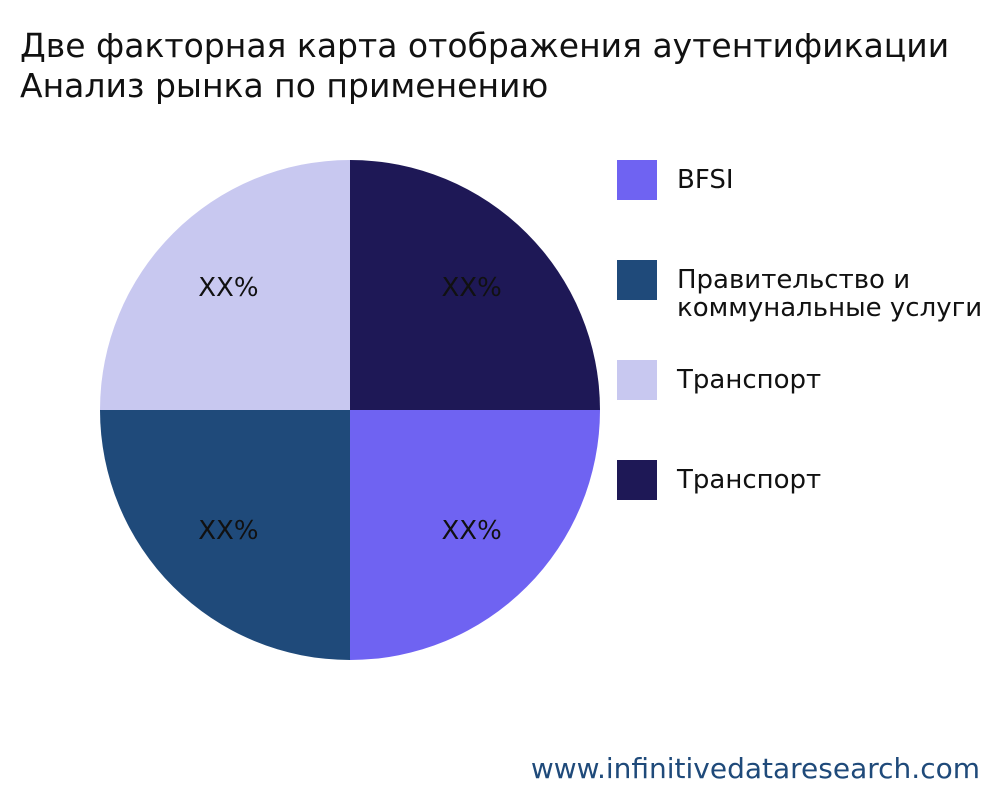 This screenshot has height=800, width=1000. I want to click on watermark: www.infinitivedataresearch.com, so click(755, 768).